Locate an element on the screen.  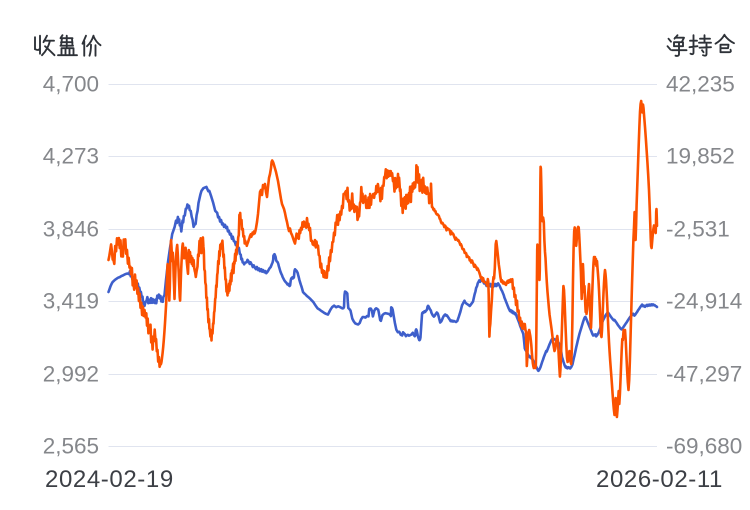
svg-text: 4,273 is located at coordinates (71, 156).